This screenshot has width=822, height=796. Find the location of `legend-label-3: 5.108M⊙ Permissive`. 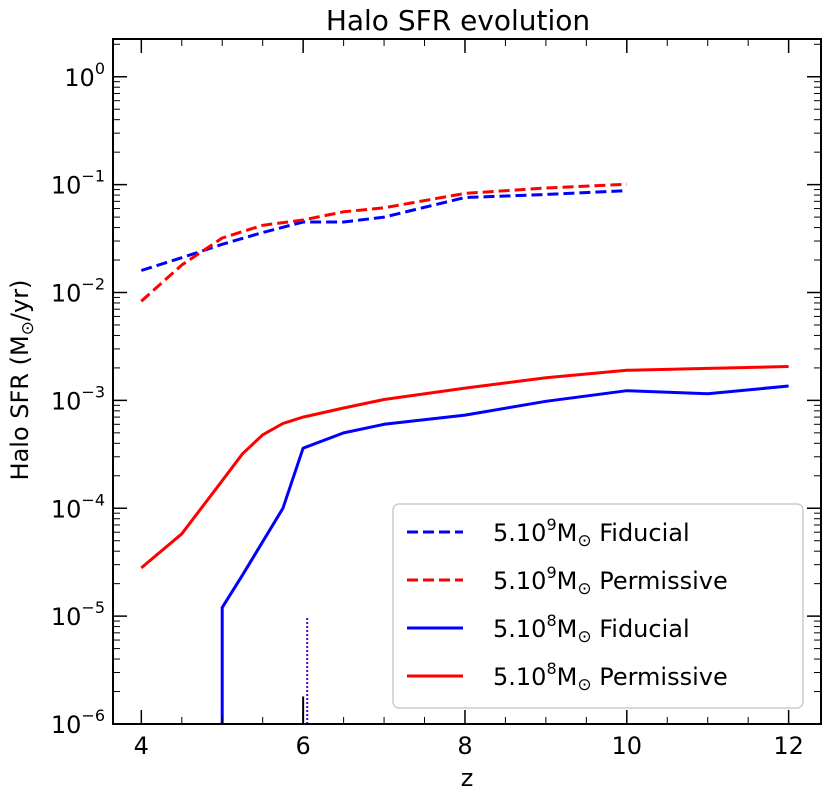

legend-label-3: 5.108M⊙ Permissive is located at coordinates (610, 677).